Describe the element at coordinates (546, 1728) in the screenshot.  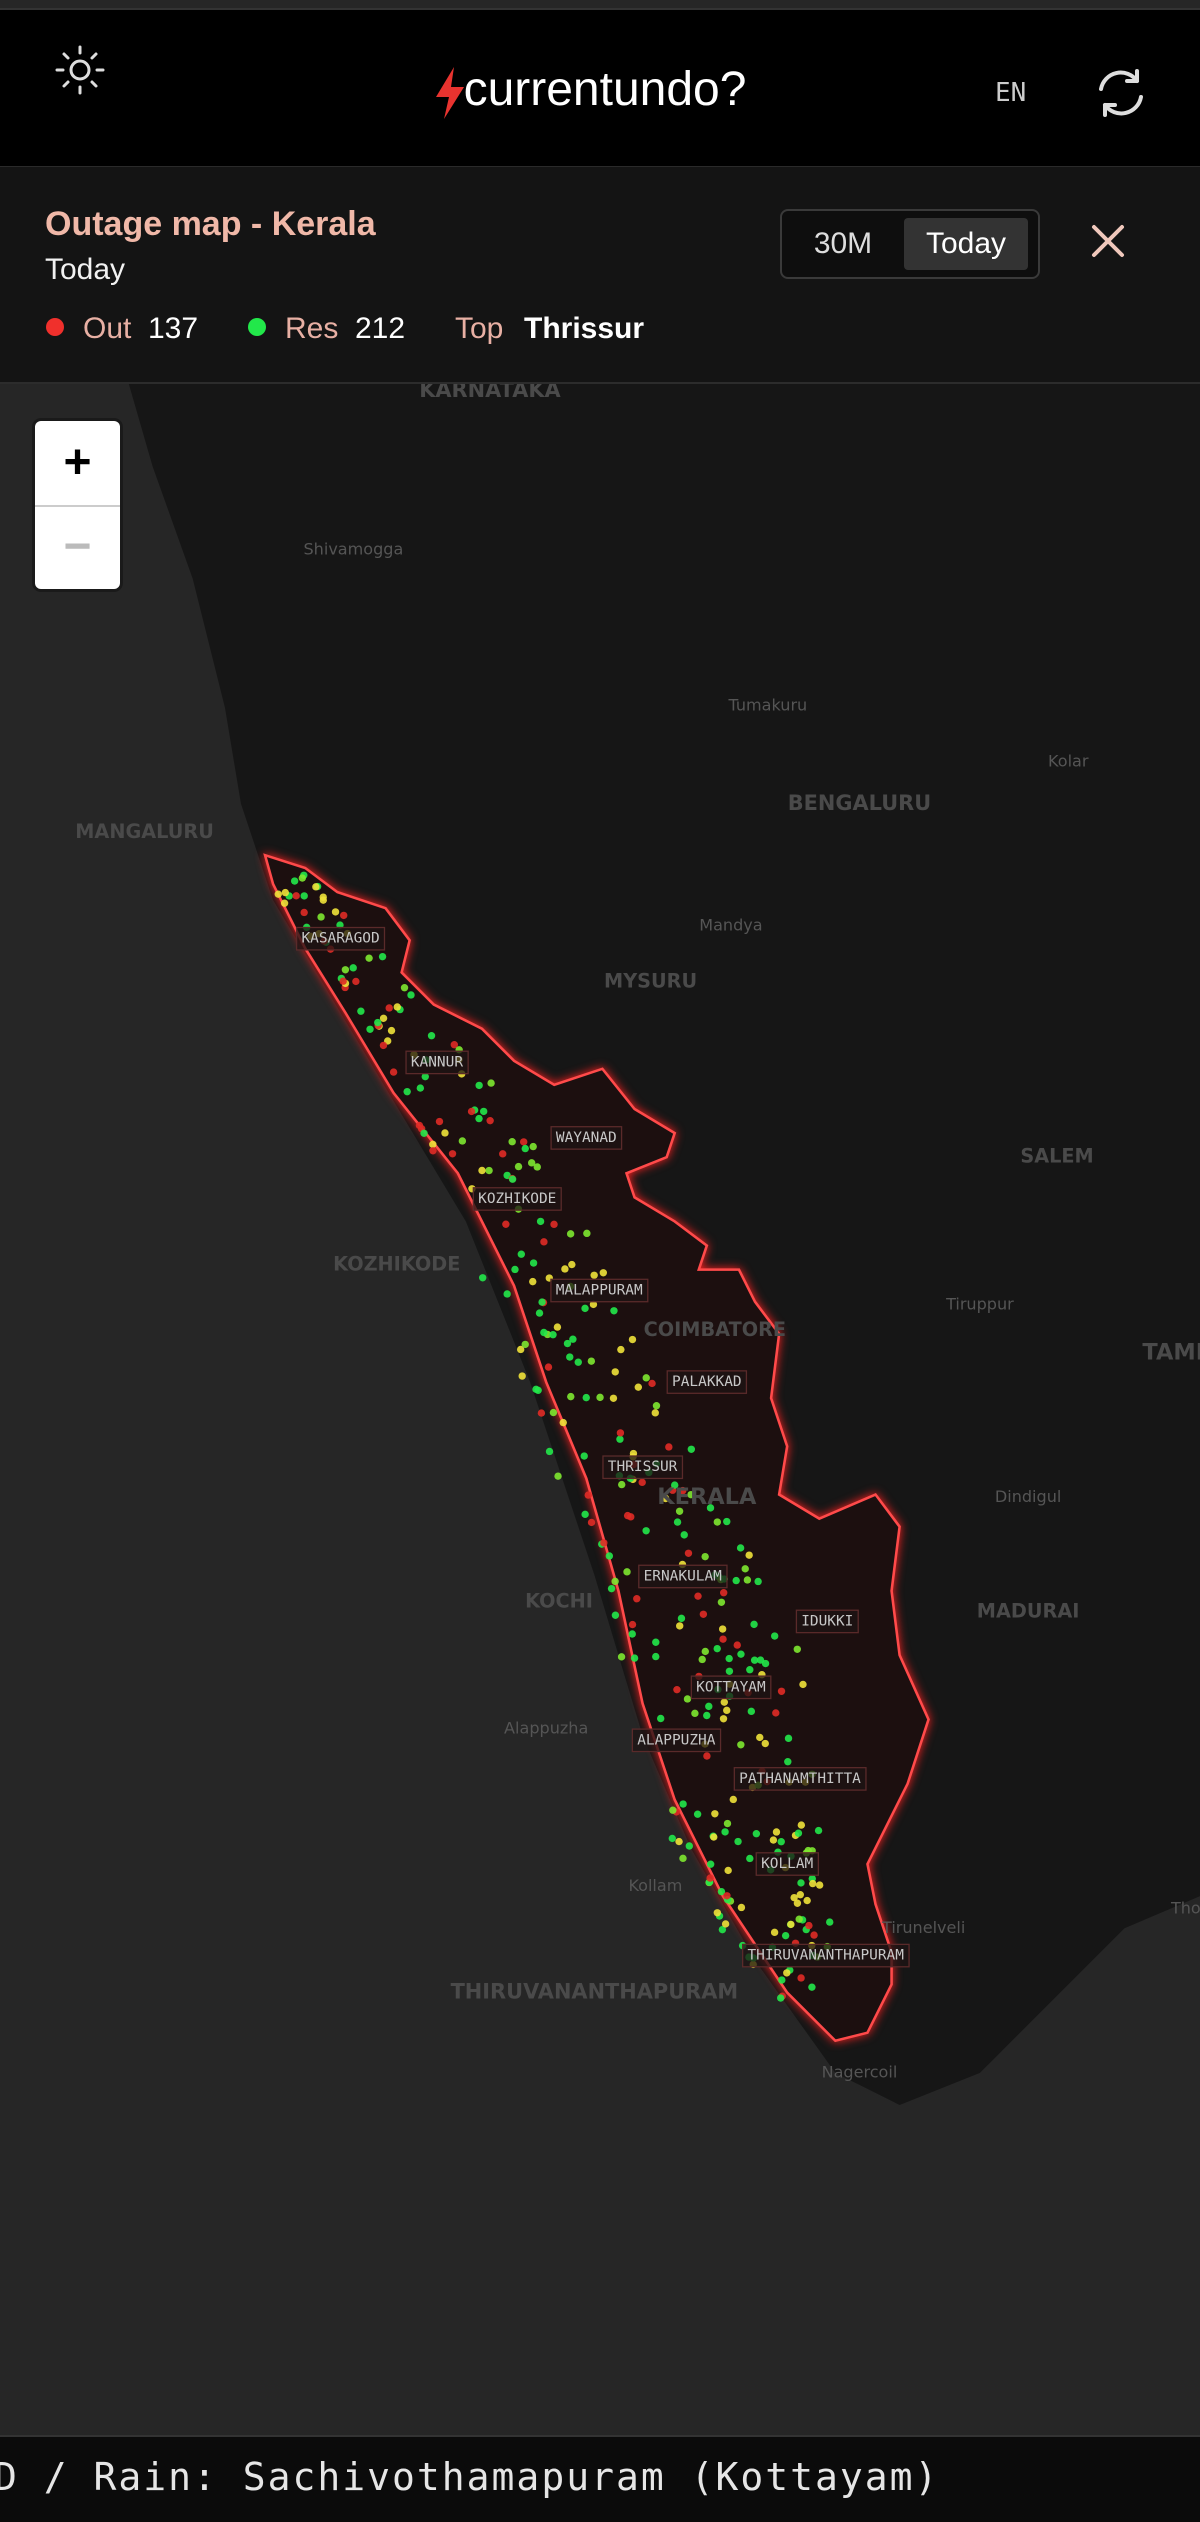
I see `place-label: Alappuzha` at that location.